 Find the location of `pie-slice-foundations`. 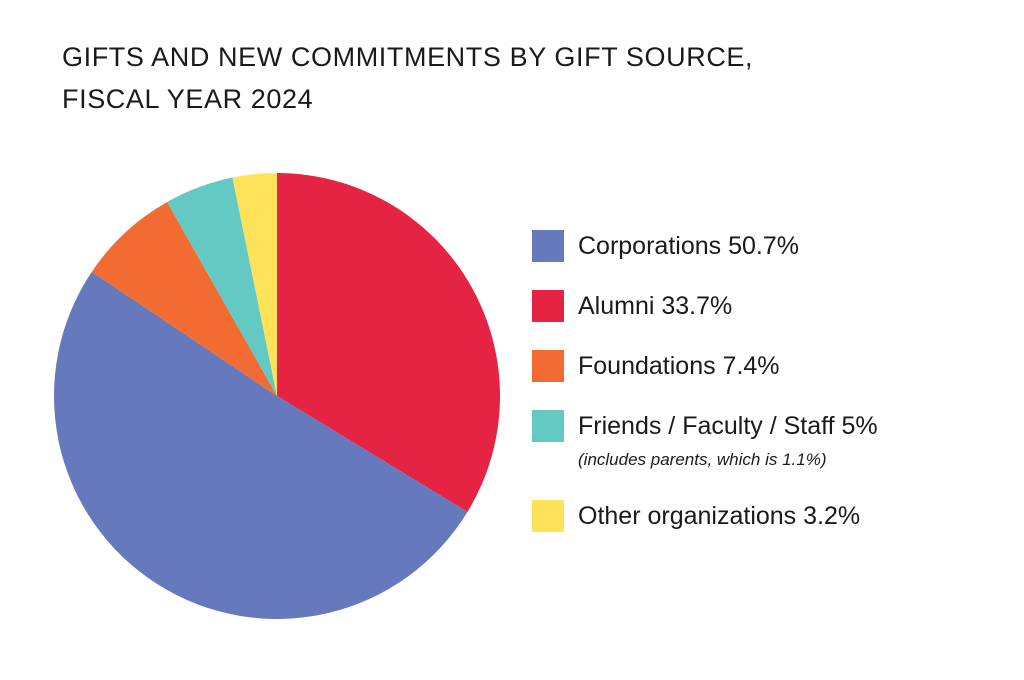

pie-slice-foundations is located at coordinates (184, 298).